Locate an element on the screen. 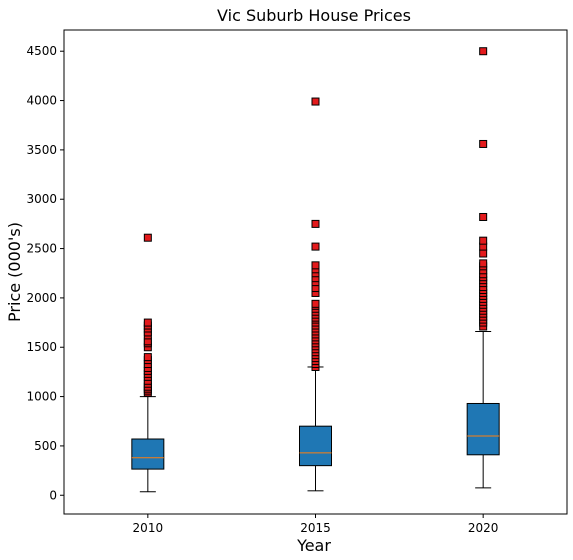 Image resolution: width=573 pixels, height=560 pixels. x-axis-label: Year is located at coordinates (313, 545).